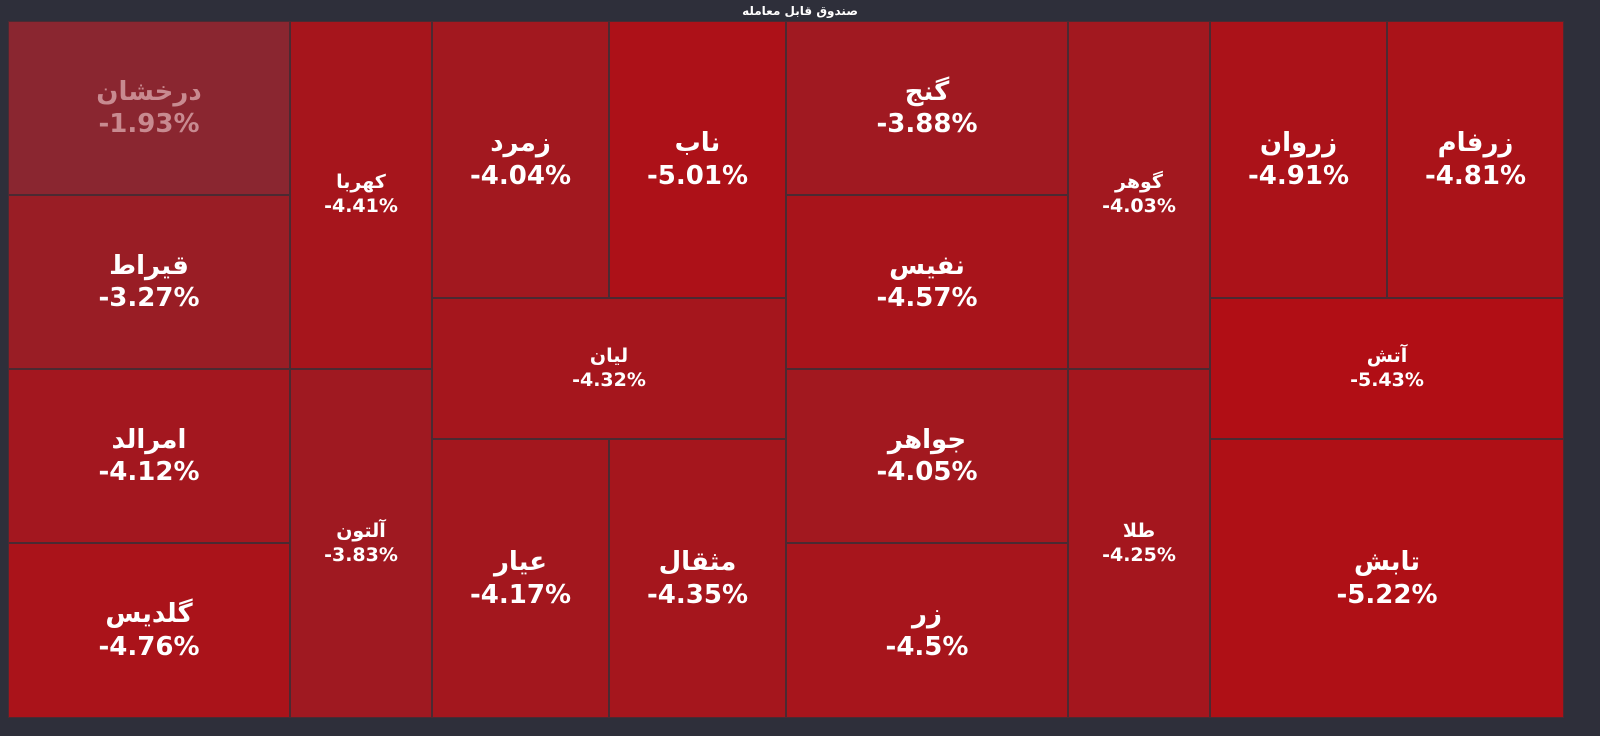 This screenshot has width=1600, height=736. I want to click on treemap-tile: لیان -4.32%, so click(609, 368).